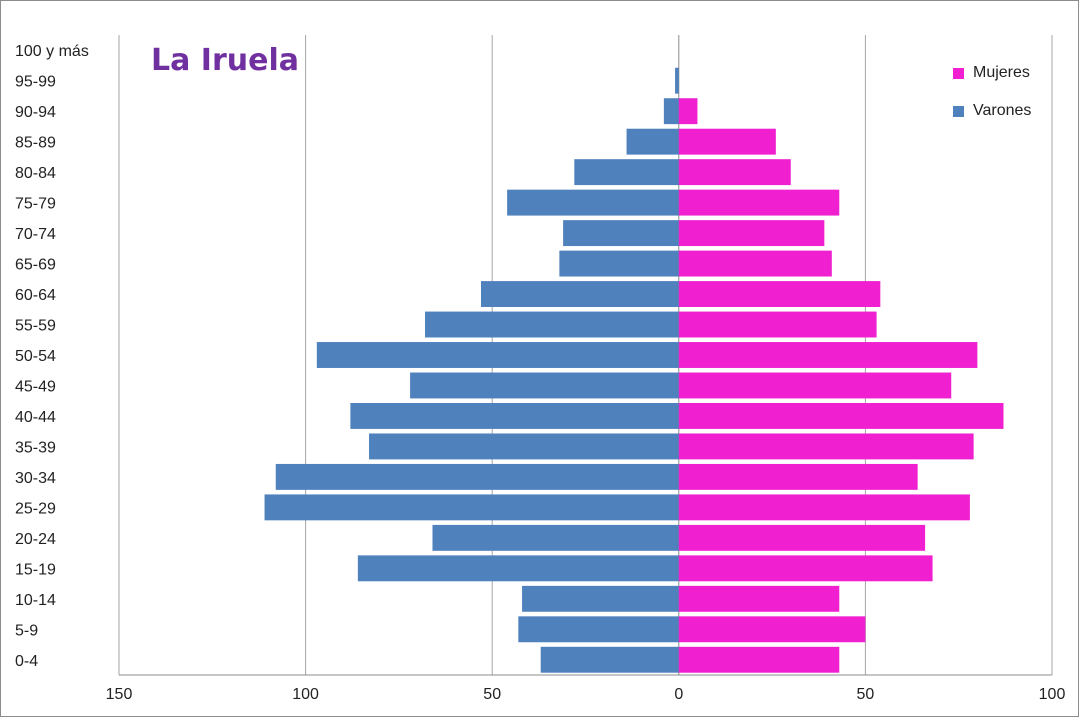 This screenshot has width=1079, height=717. Describe the element at coordinates (35, 356) in the screenshot. I see `category-label: 50-54` at that location.